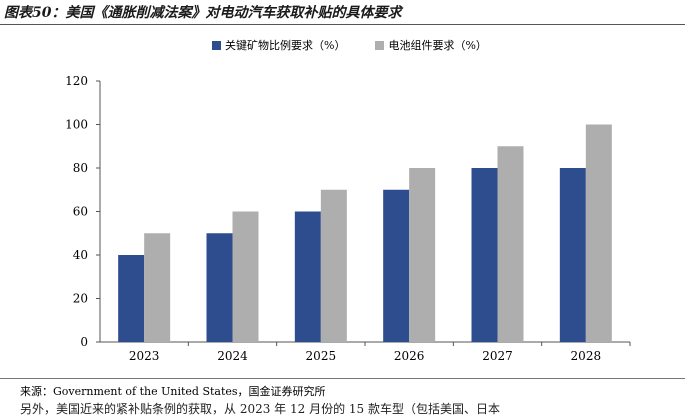 This screenshot has width=685, height=417. Describe the element at coordinates (437, 45) in the screenshot. I see `legend-label-series2: 电池组件要求（%）` at that location.